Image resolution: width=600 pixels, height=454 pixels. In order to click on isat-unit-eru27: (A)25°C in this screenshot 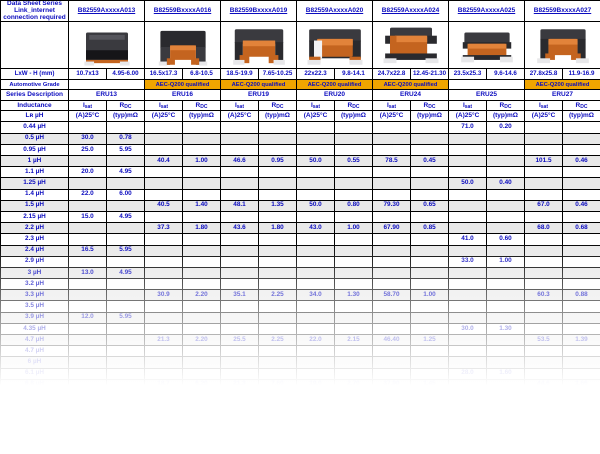, I will do `click(543, 116)`.